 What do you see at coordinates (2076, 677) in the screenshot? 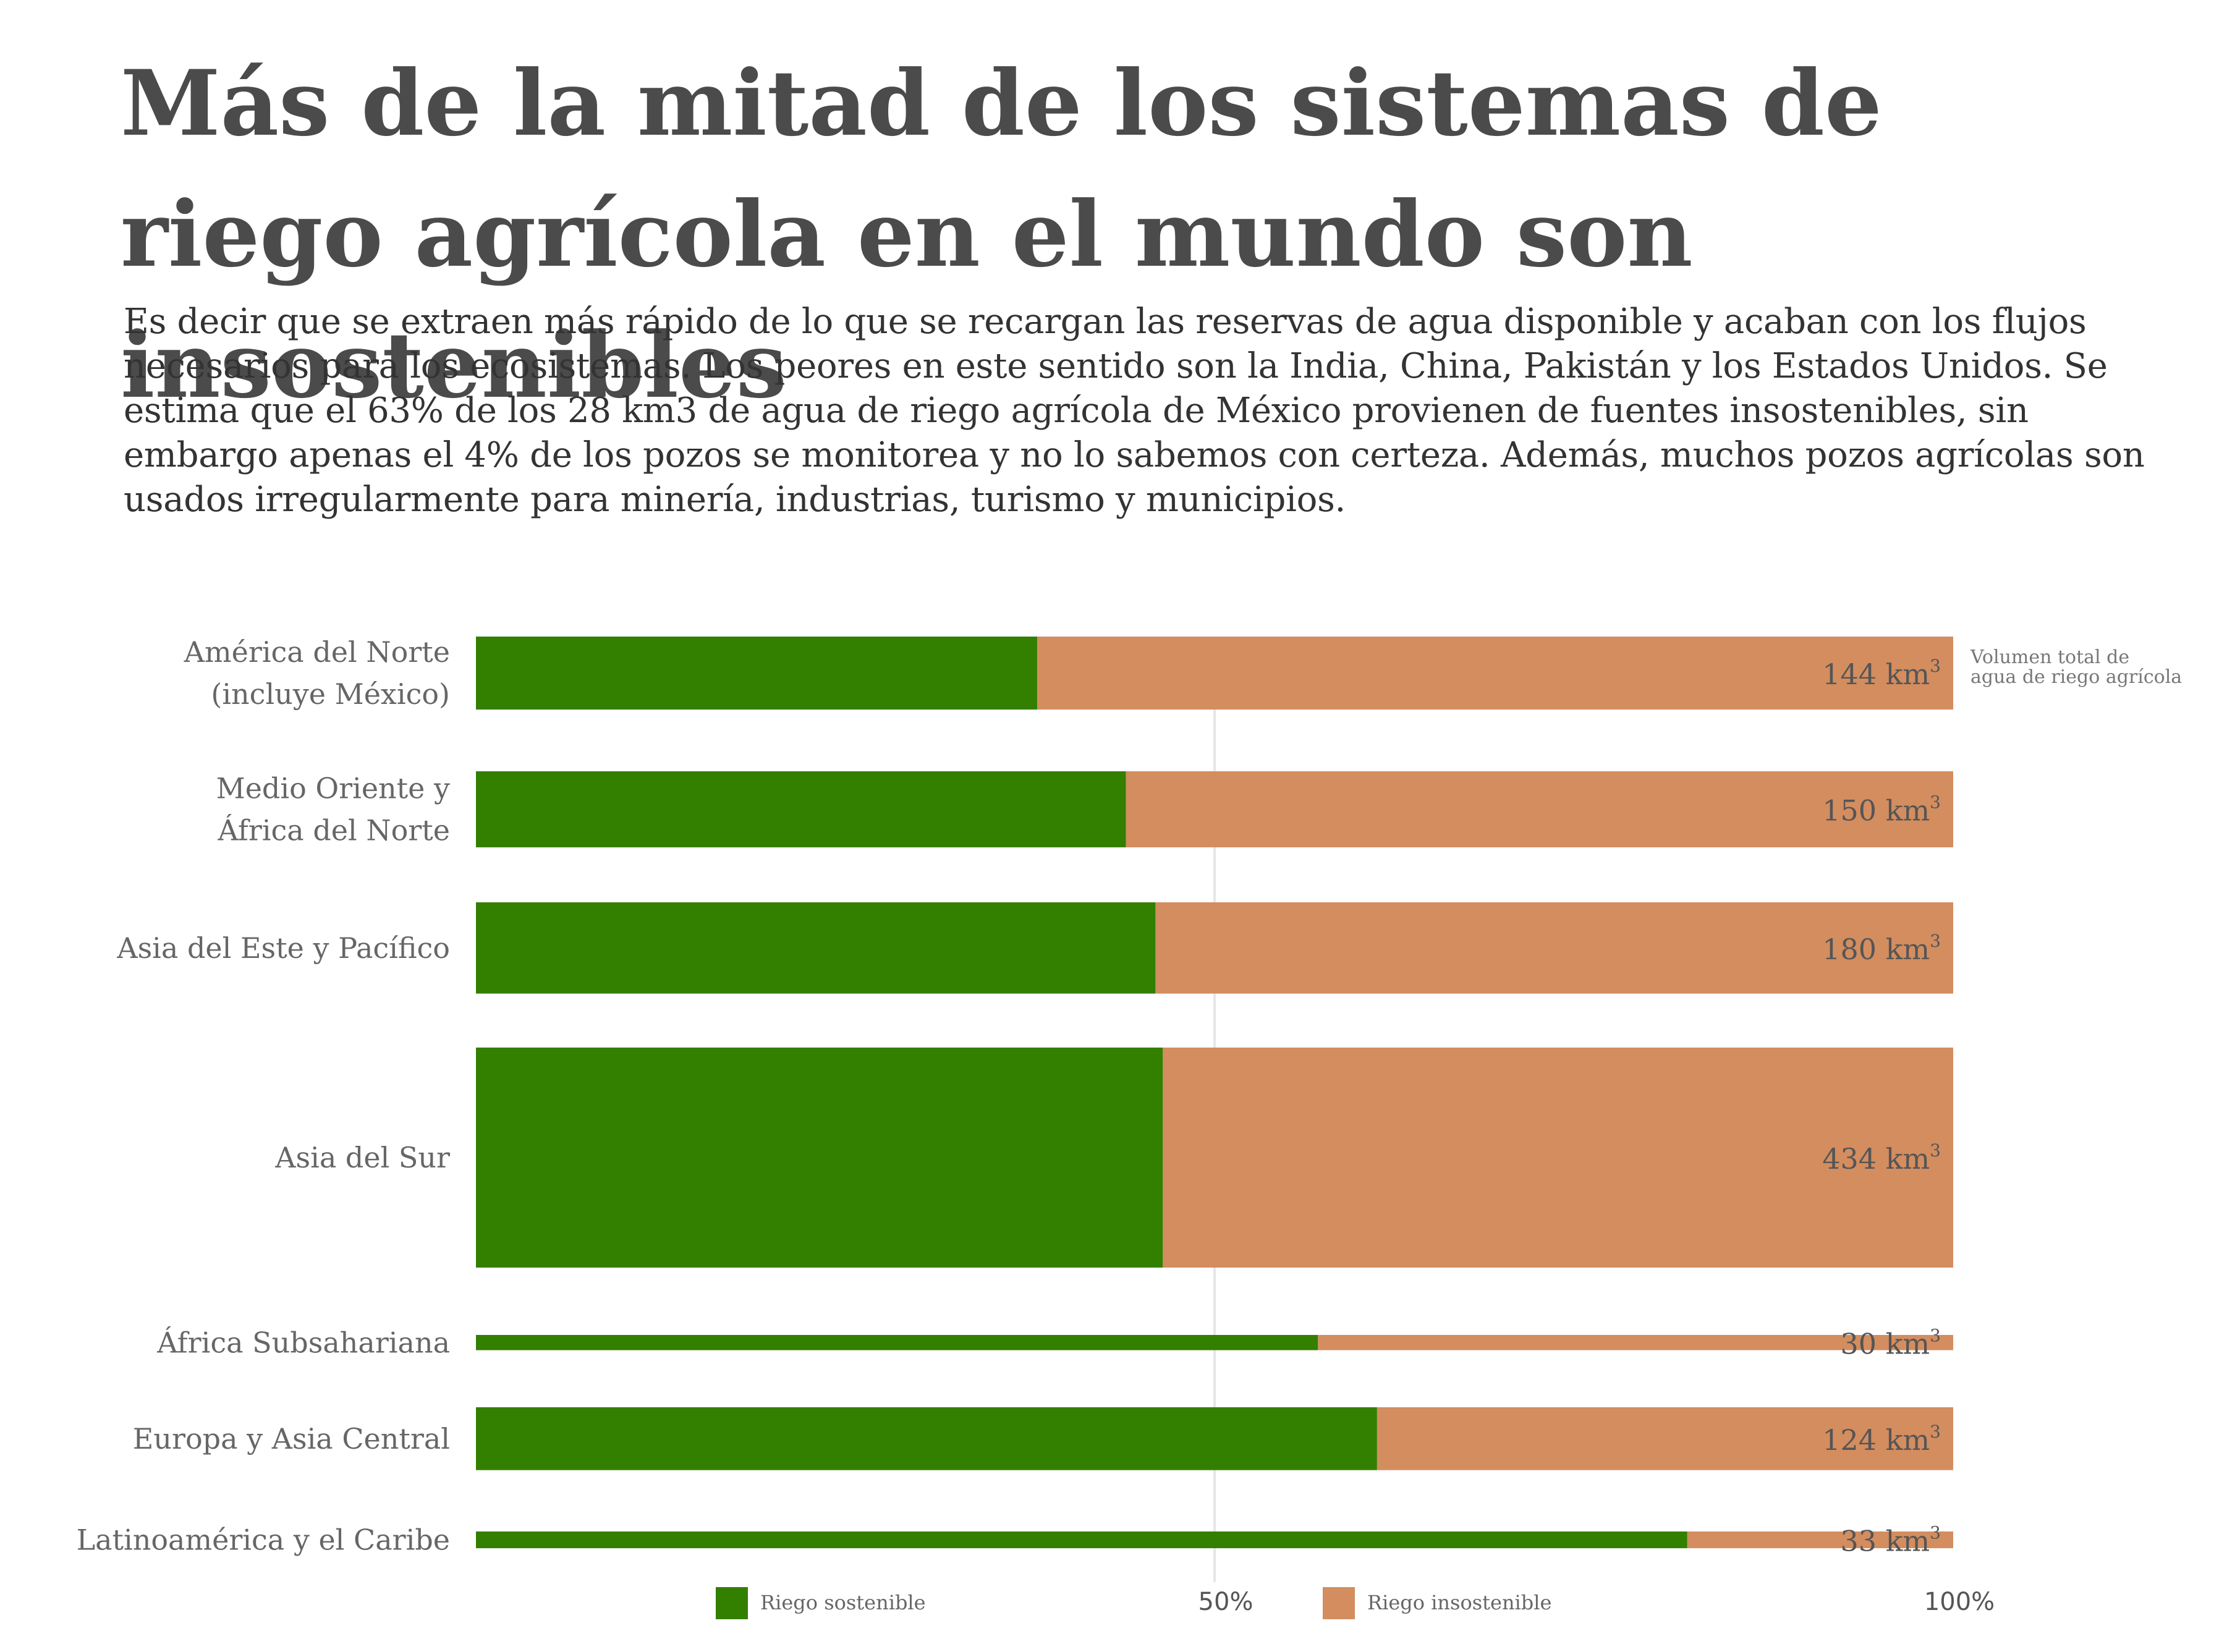
I see `totals-note: agua de riego agrícola` at bounding box center [2076, 677].